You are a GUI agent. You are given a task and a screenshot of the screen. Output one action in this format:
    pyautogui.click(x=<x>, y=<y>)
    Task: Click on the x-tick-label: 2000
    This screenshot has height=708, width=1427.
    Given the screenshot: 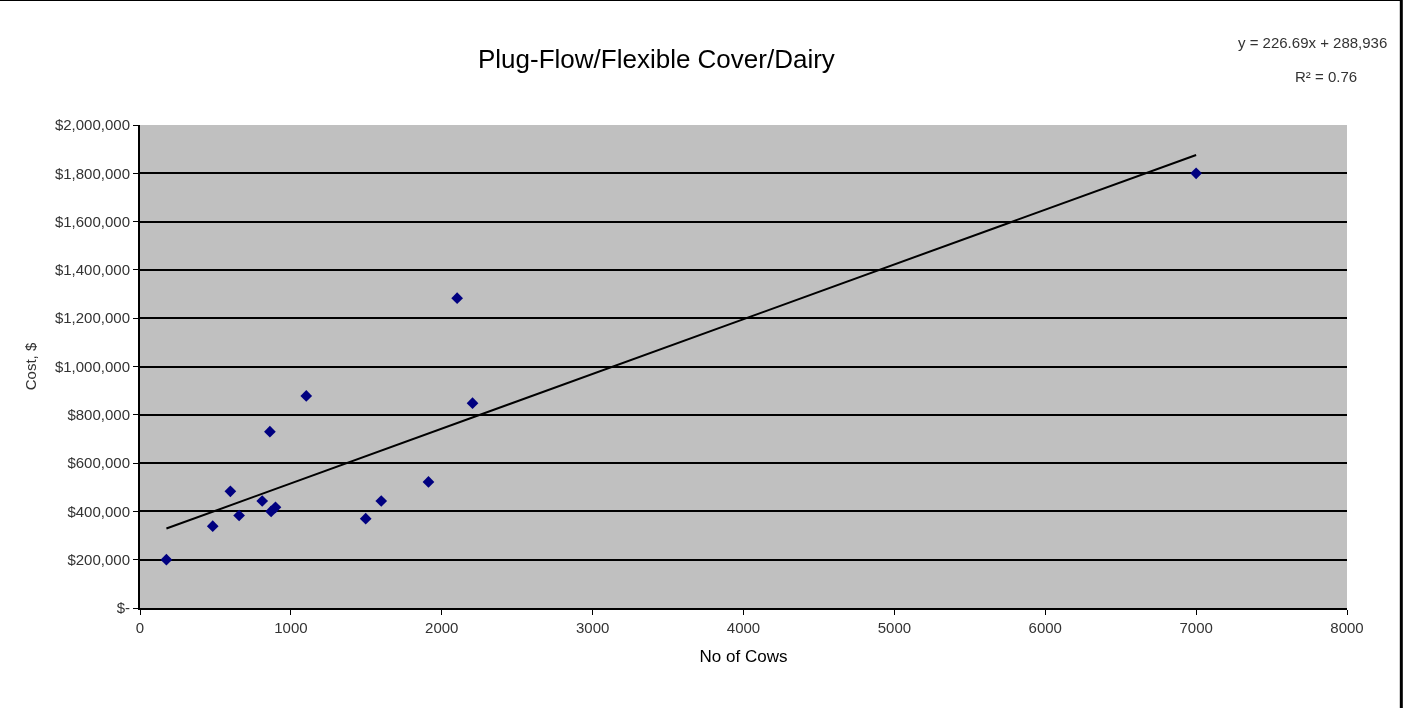 What is the action you would take?
    pyautogui.click(x=442, y=627)
    